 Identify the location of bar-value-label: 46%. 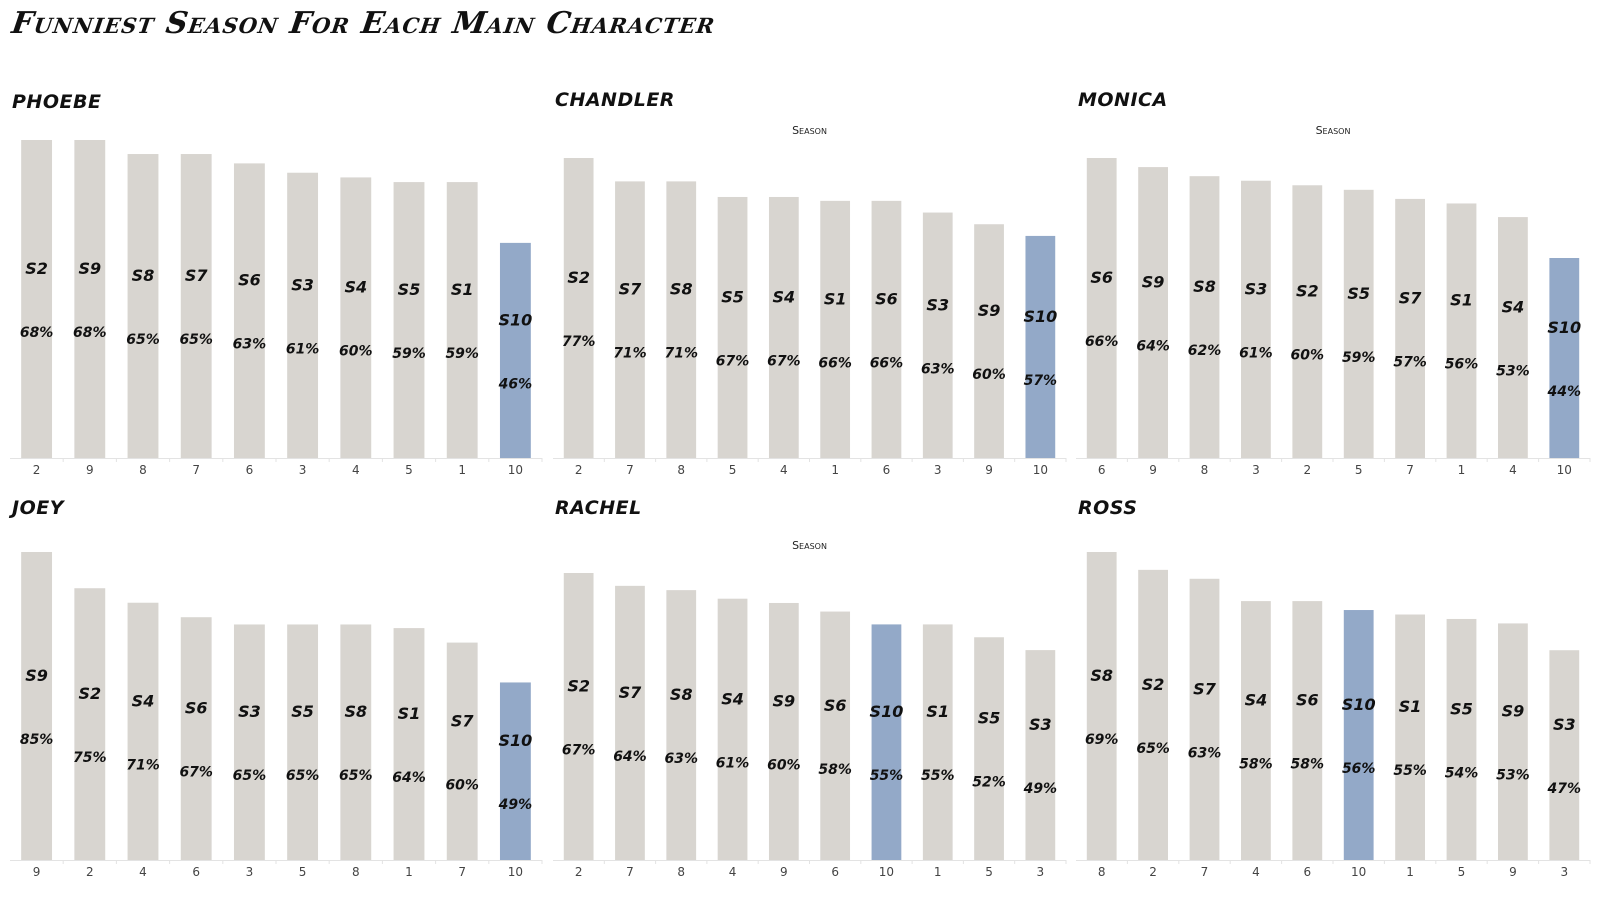
(515, 384).